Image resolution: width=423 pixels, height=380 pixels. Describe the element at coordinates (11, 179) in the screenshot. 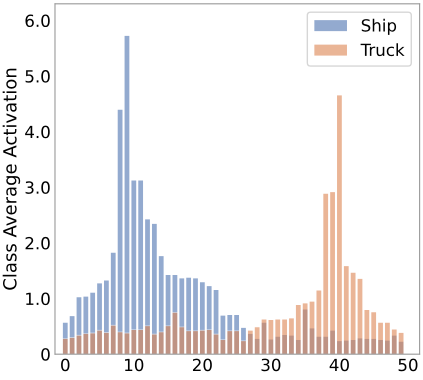

I see `y-axis-title: Class Average Activation` at that location.